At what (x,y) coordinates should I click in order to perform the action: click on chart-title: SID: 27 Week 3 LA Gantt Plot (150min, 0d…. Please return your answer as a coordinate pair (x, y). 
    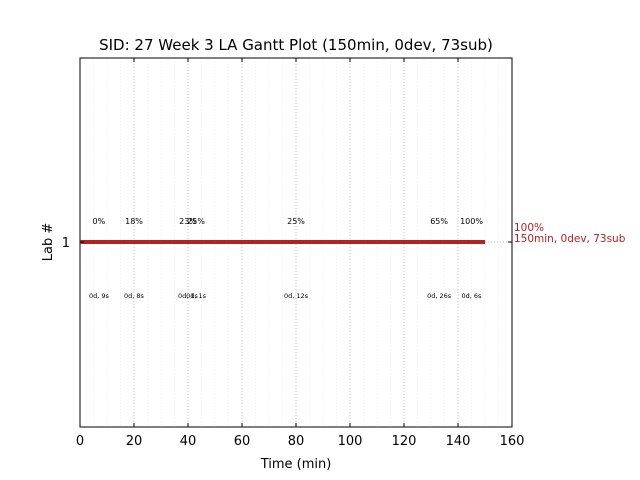
    Looking at the image, I should click on (296, 45).